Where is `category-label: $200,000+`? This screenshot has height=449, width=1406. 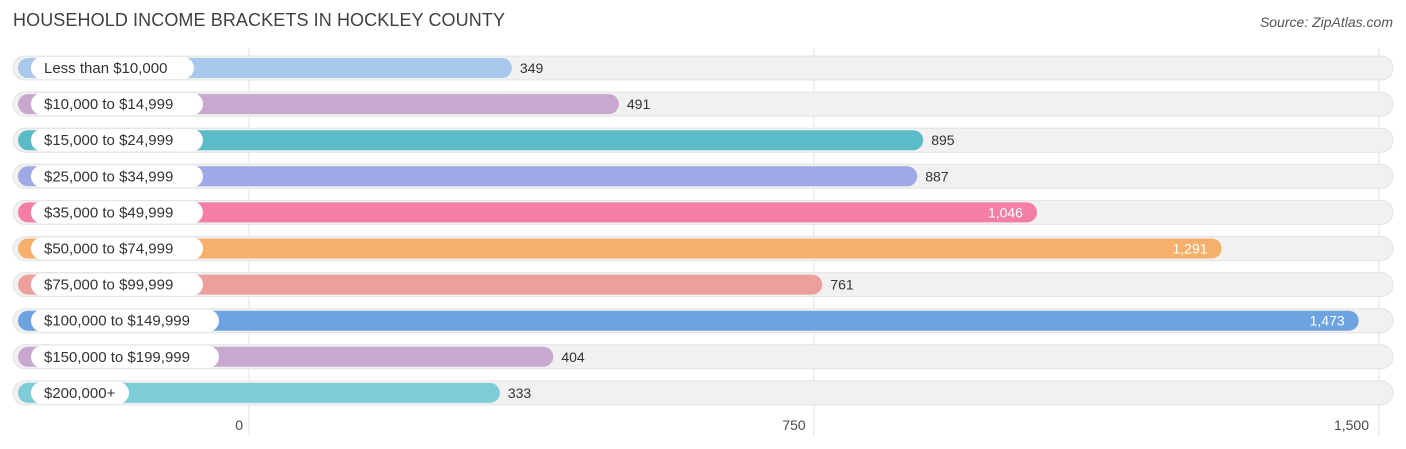
category-label: $200,000+ is located at coordinates (80, 393).